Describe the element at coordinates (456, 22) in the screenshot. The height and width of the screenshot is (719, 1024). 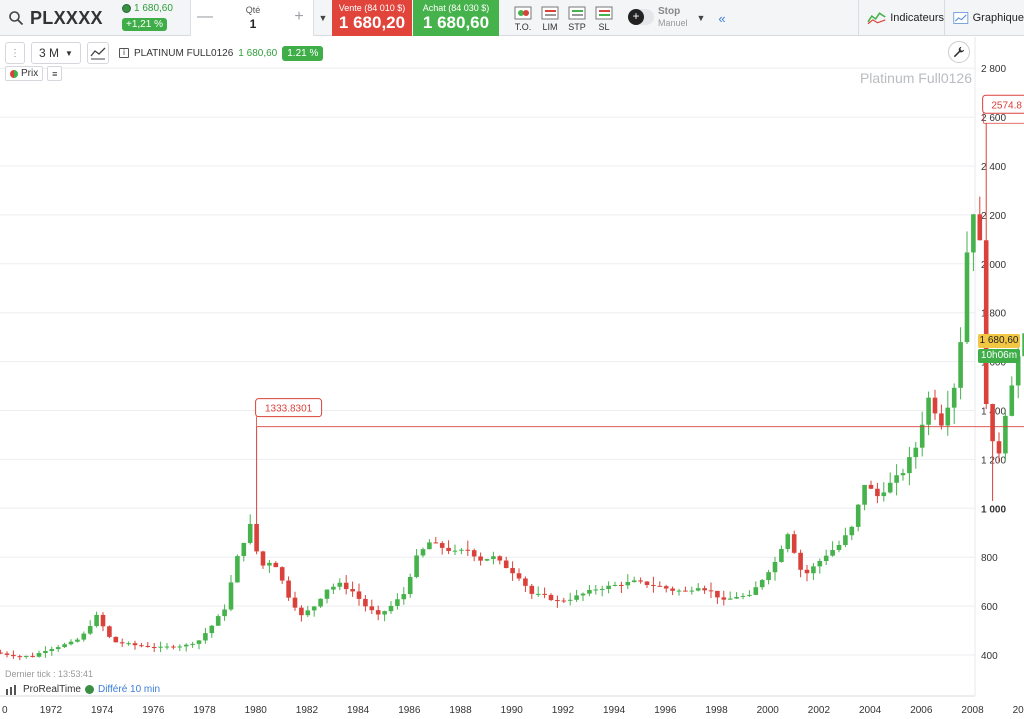
I see `buy-price: 1 680,60` at that location.